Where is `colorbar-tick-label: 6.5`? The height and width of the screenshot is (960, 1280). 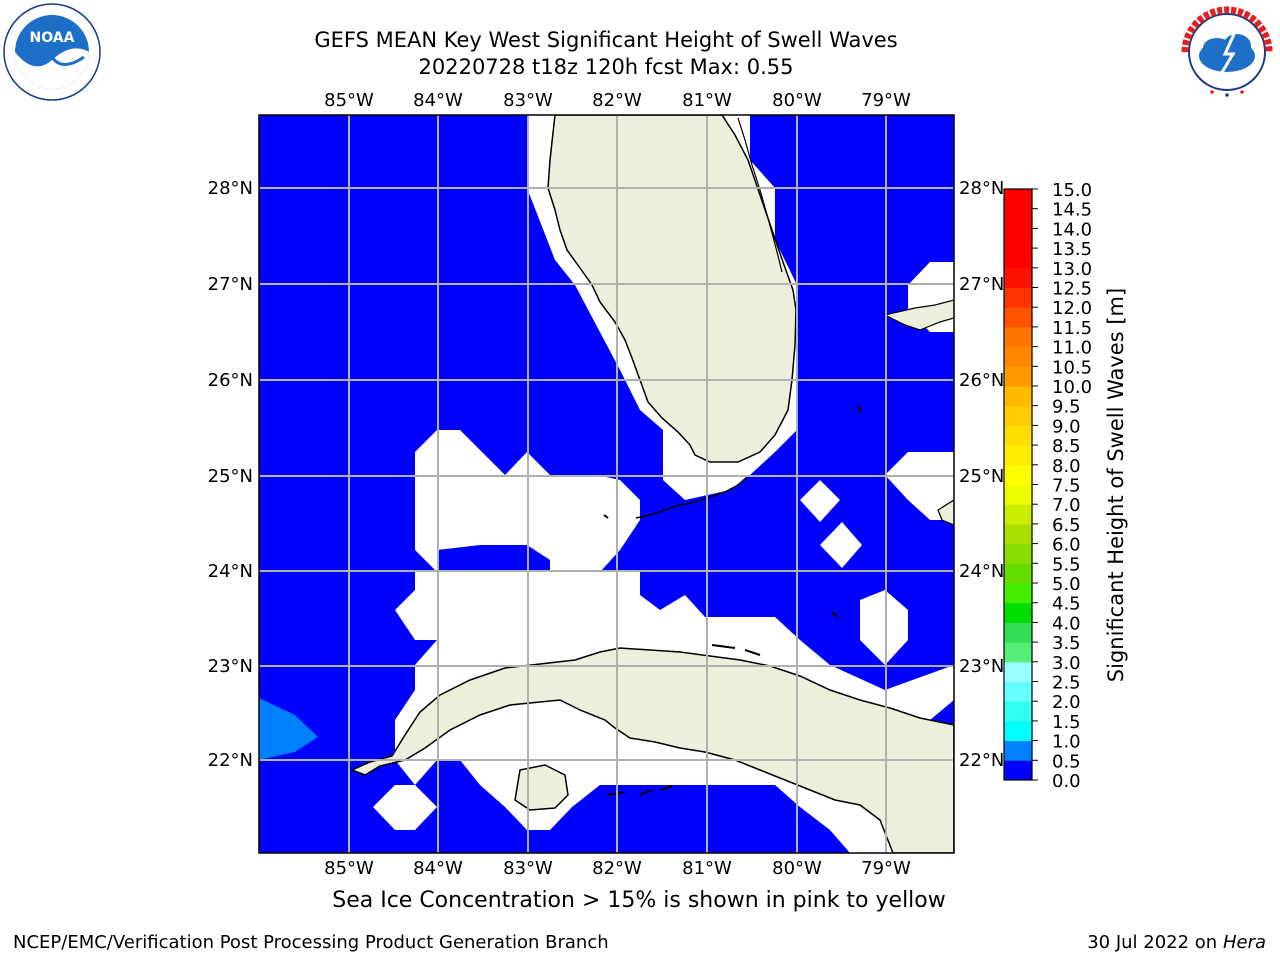
colorbar-tick-label: 6.5 is located at coordinates (1066, 525).